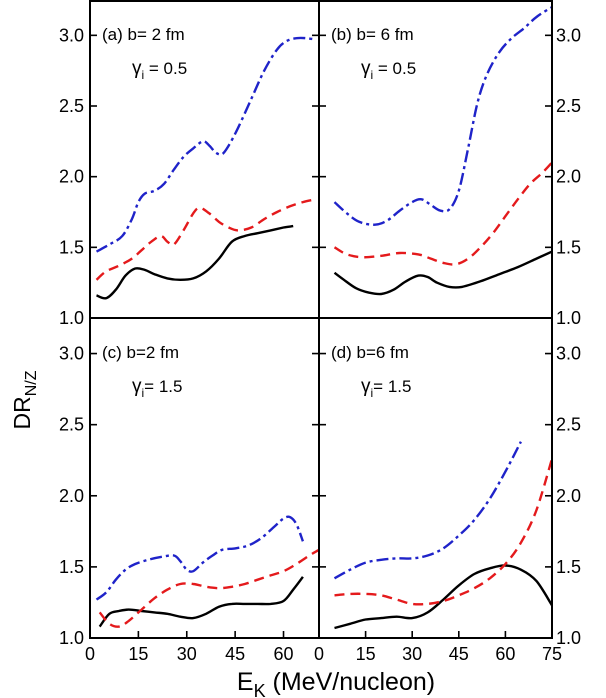 The height and width of the screenshot is (698, 606). What do you see at coordinates (412, 654) in the screenshot?
I see `x-tick-label-d: 30` at bounding box center [412, 654].